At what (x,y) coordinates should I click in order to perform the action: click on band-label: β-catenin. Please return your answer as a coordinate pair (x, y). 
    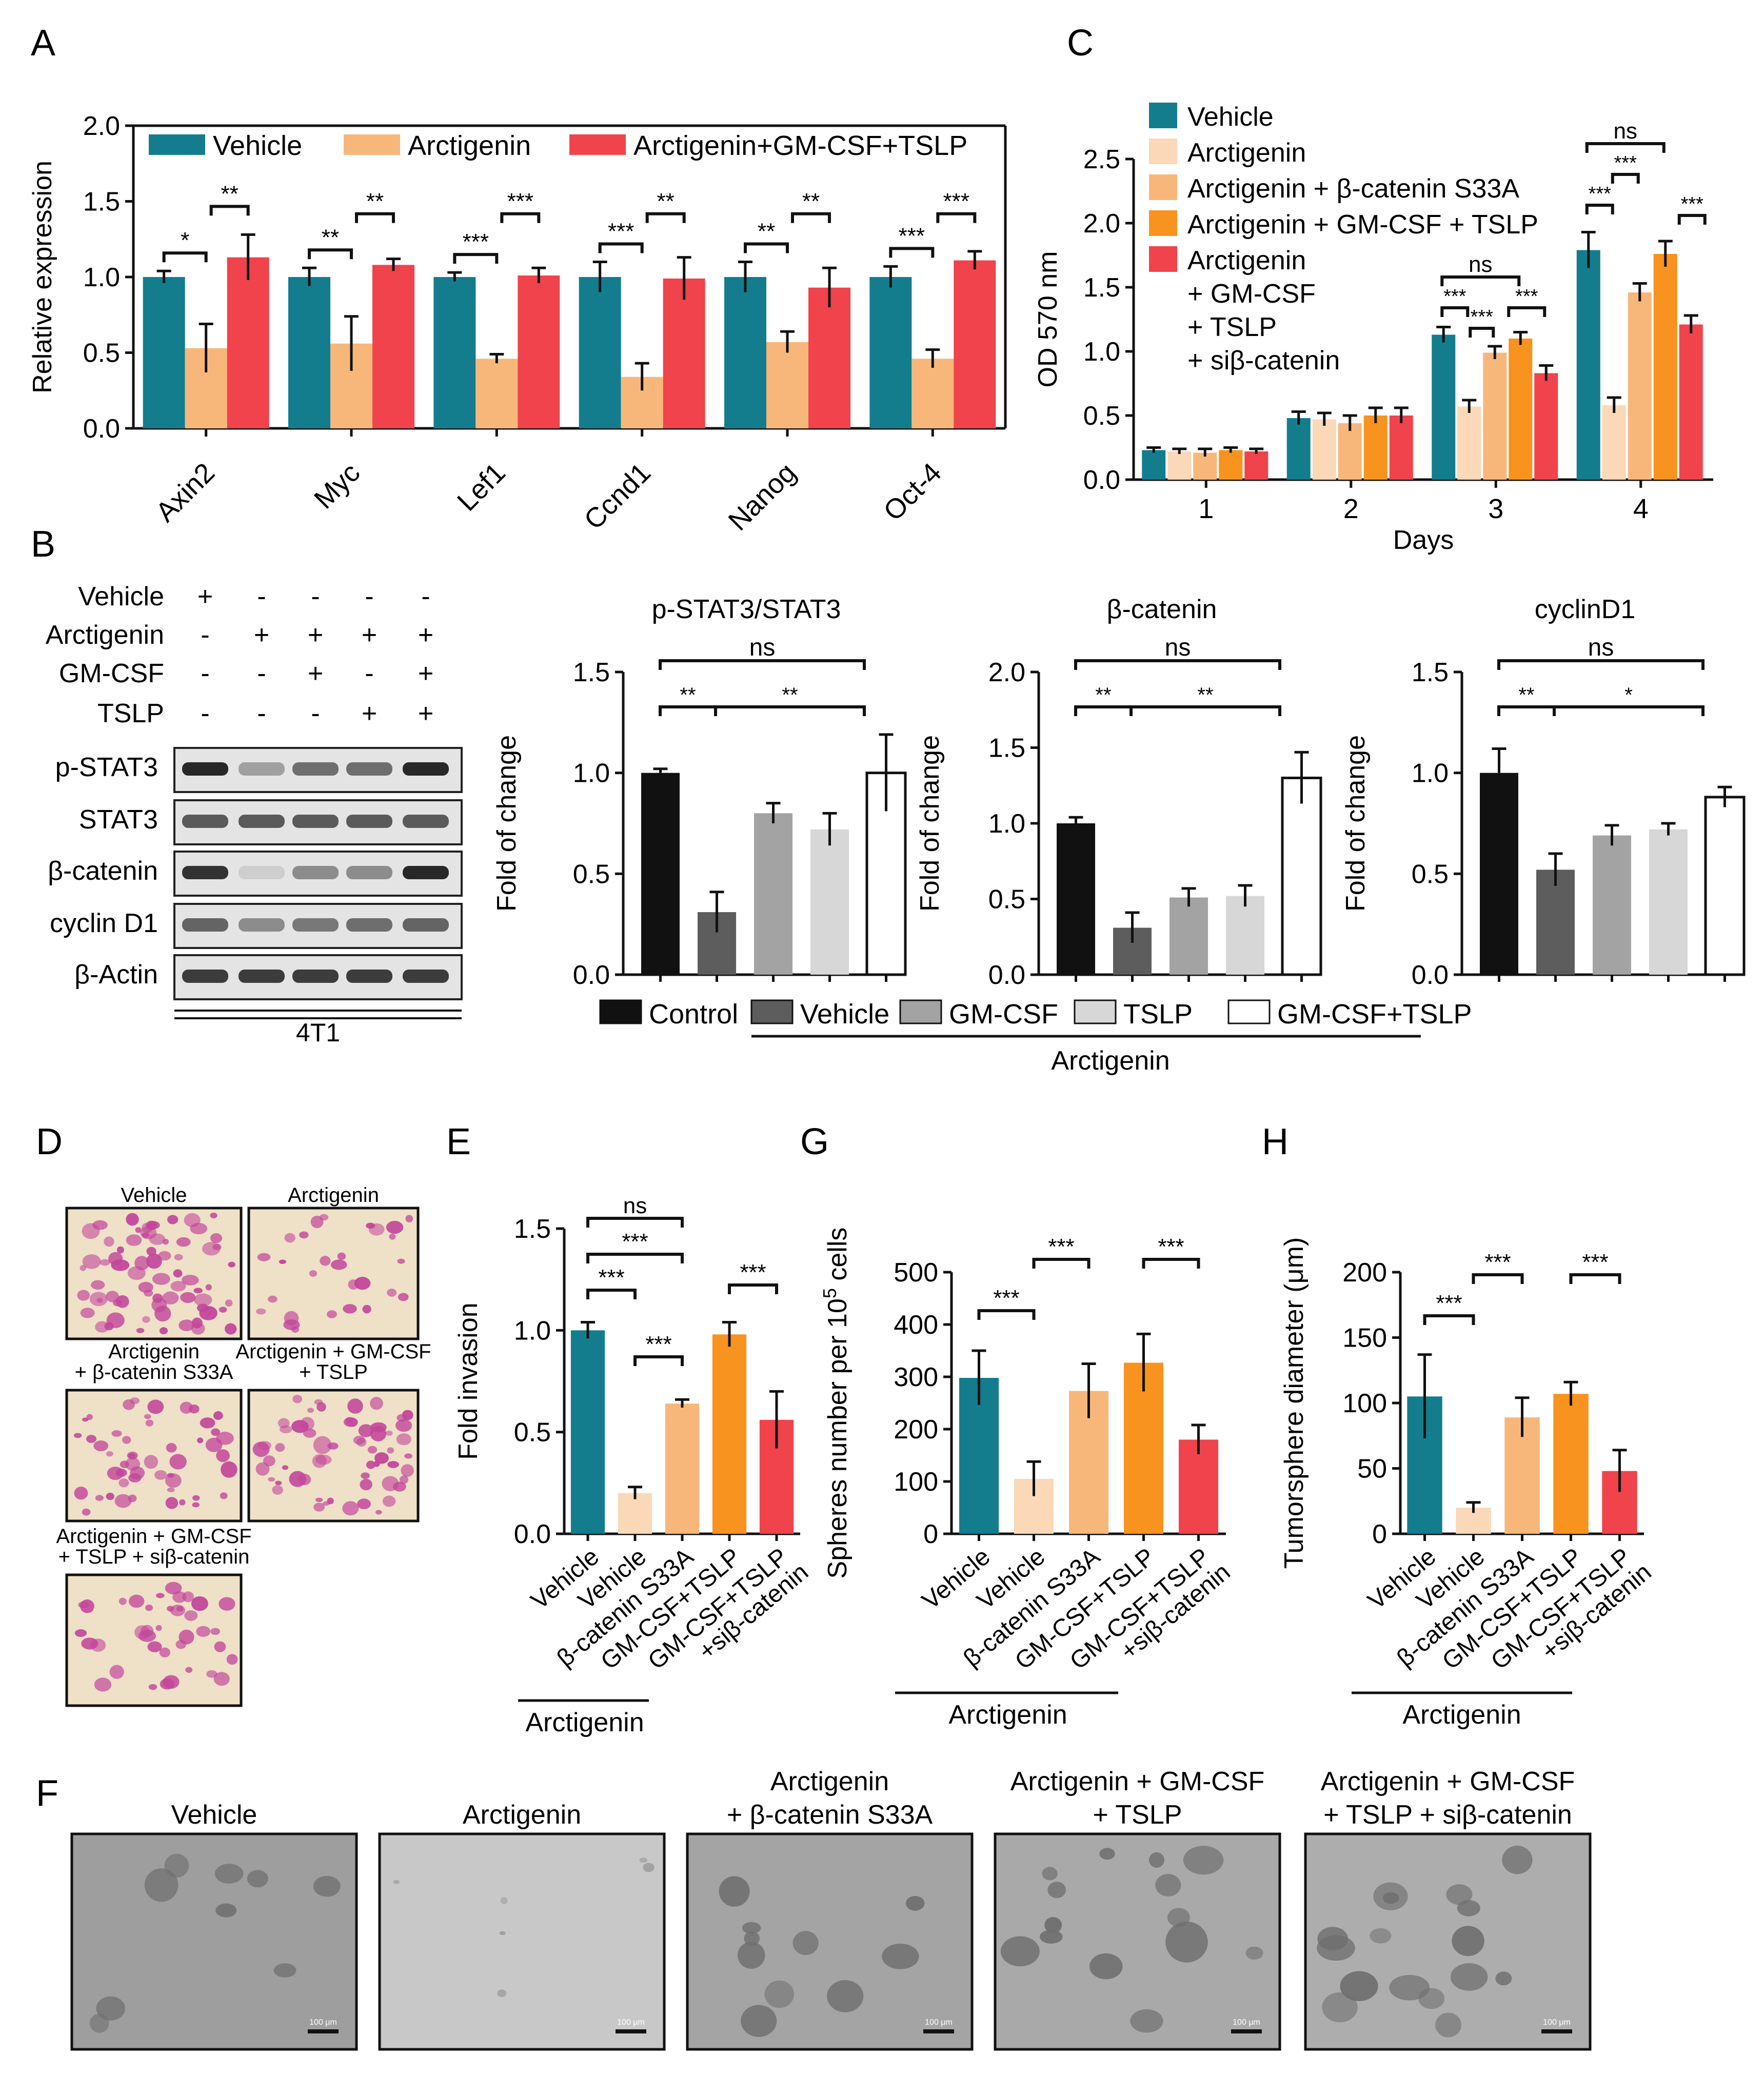
    Looking at the image, I should click on (103, 871).